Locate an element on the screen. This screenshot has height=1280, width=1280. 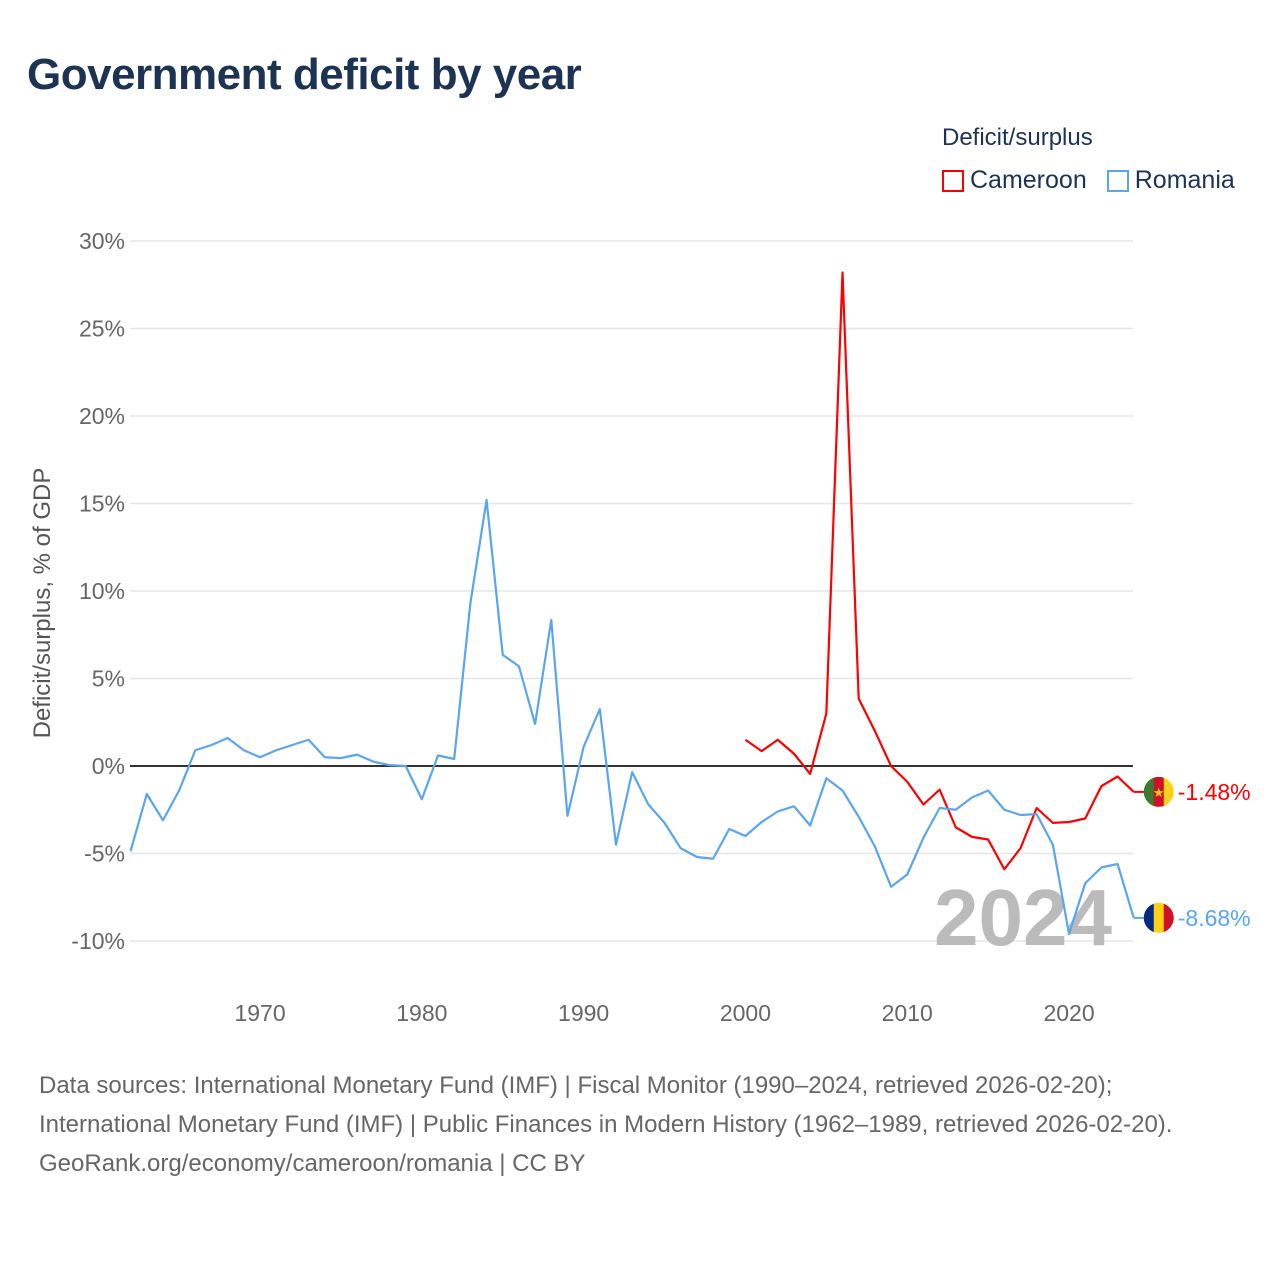
chart-title: Government deficit by year is located at coordinates (304, 74).